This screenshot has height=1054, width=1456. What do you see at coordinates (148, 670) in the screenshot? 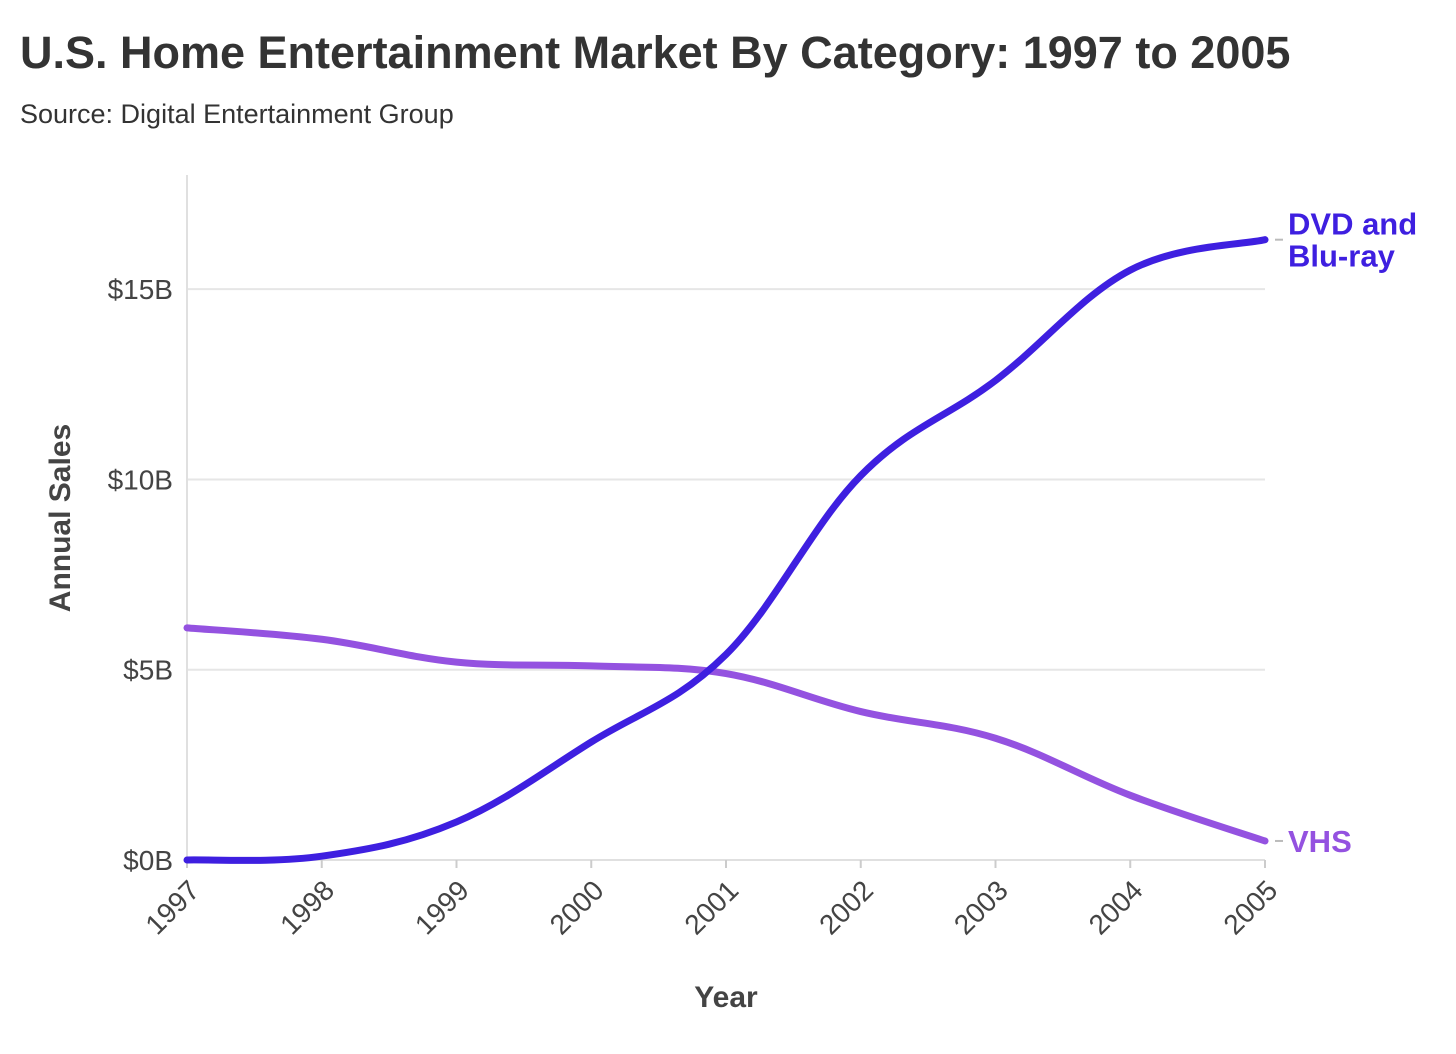
I see `y-tick-label: $5B` at bounding box center [148, 670].